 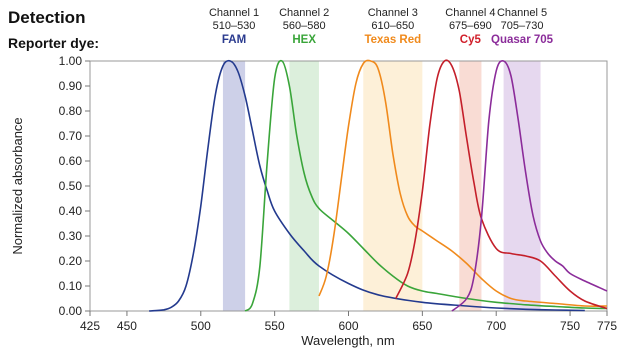 I want to click on x-tick-label: 750, so click(x=570, y=326).